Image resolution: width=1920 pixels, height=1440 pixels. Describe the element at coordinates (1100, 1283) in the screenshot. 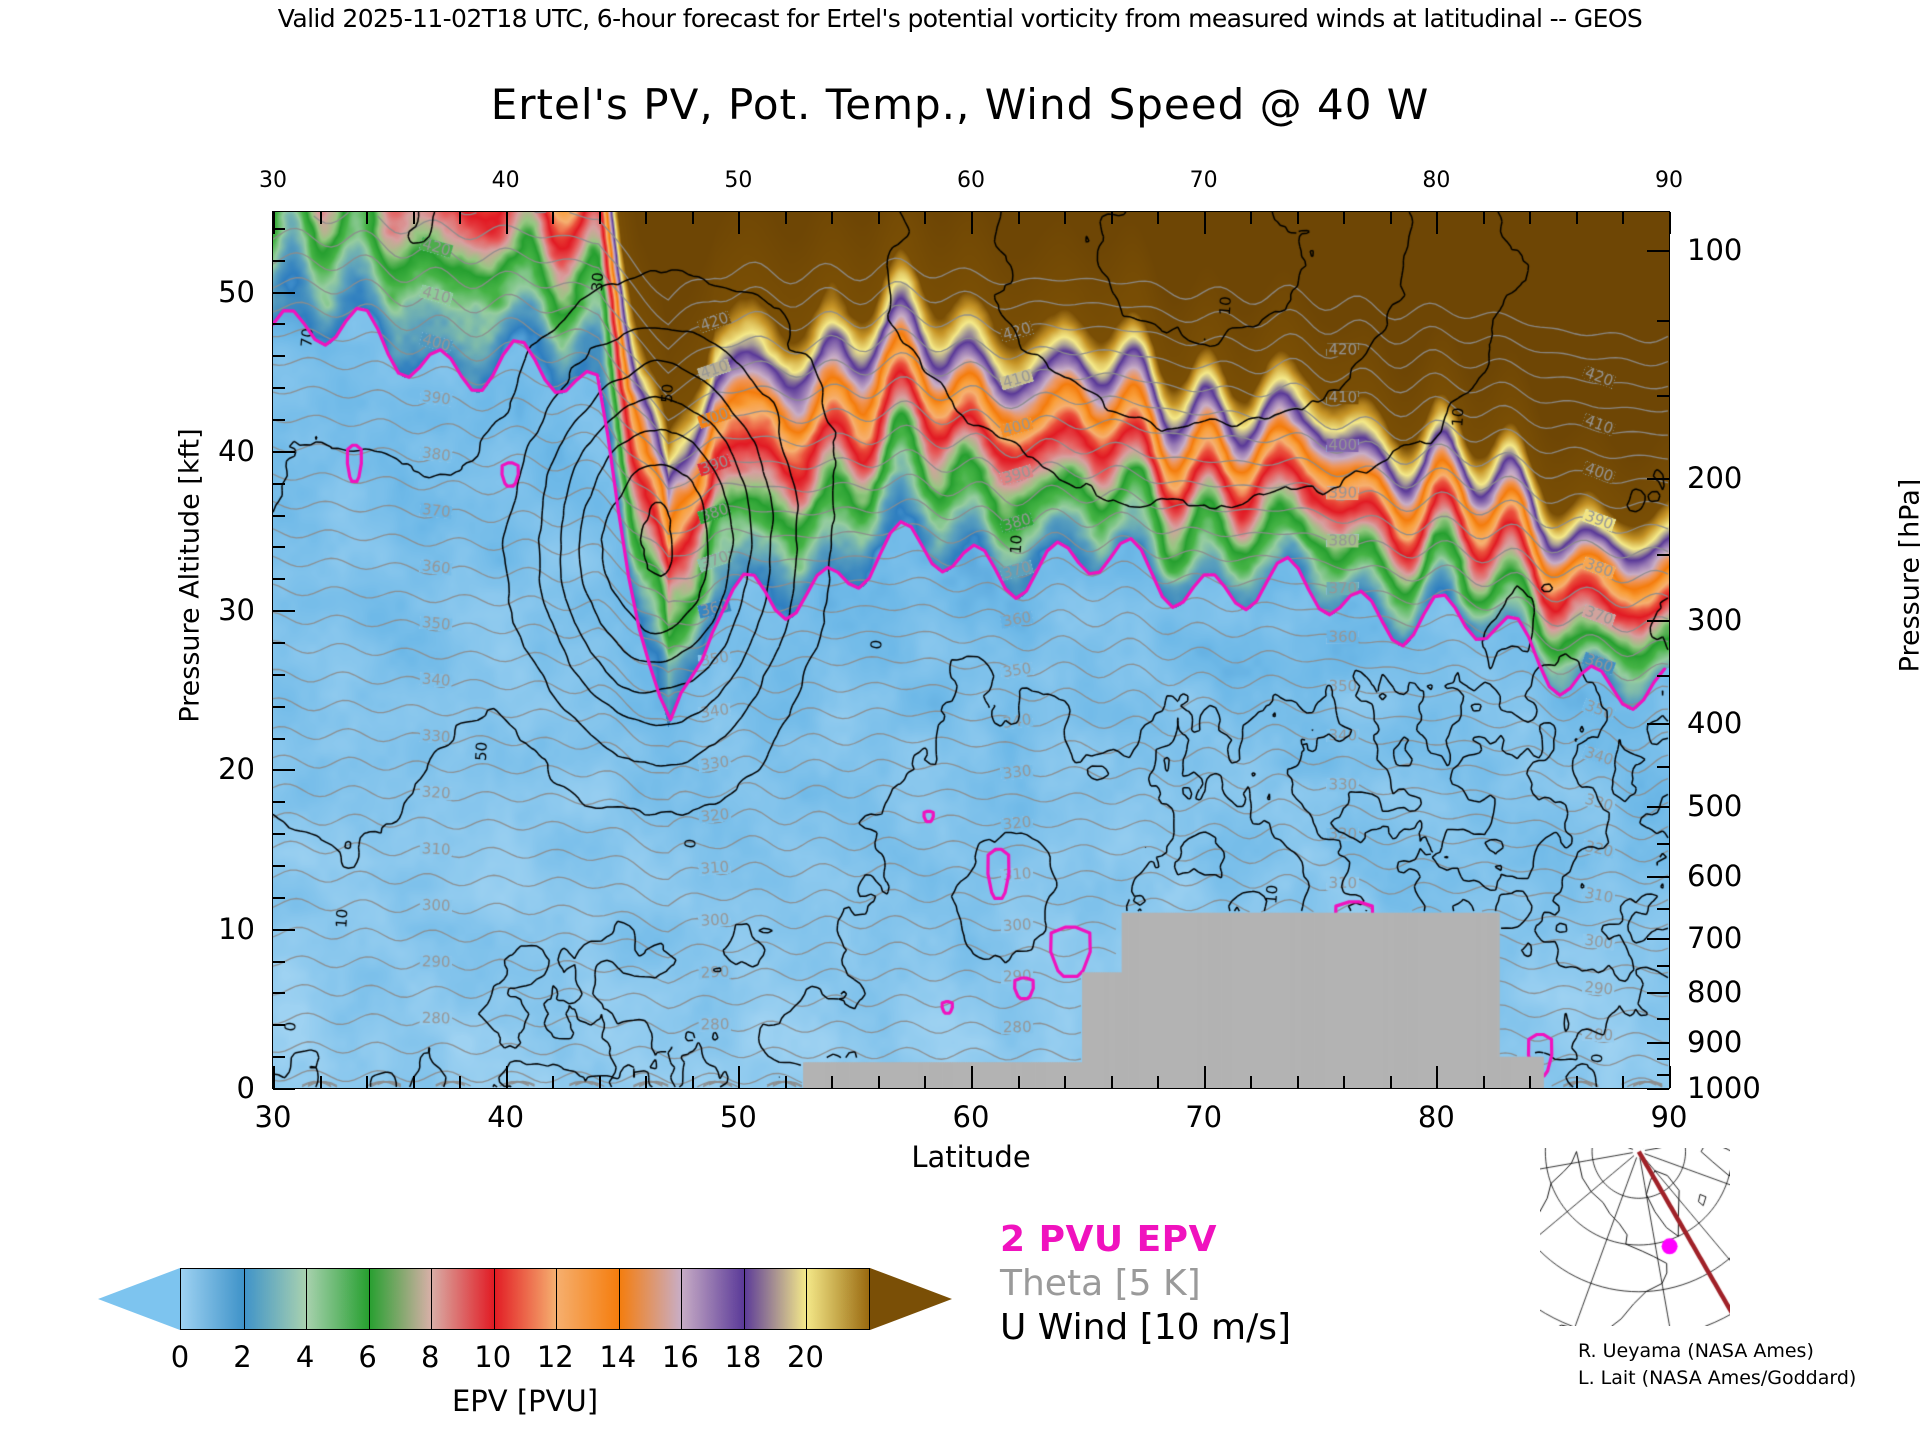

I see `legend-theta-entry: Theta [5 K]` at that location.